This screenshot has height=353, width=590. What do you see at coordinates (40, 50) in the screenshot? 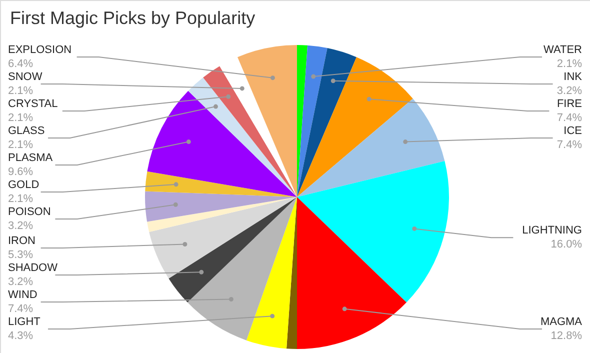
I see `slice-label: EXPLOSION` at bounding box center [40, 50].